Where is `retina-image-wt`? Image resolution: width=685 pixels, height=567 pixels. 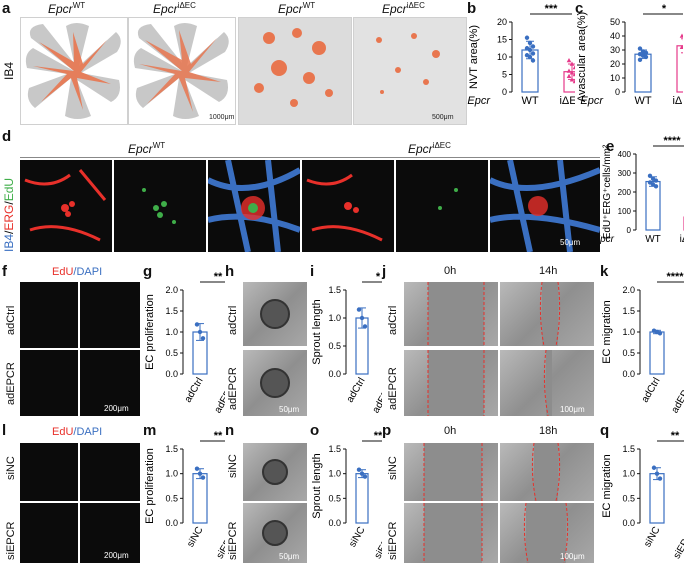 retina-image-wt is located at coordinates (74, 71).